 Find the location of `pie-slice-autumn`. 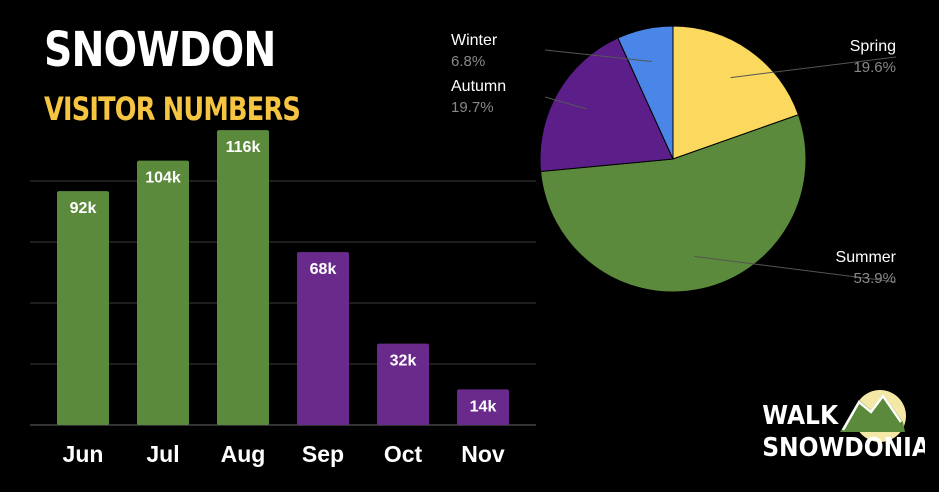

pie-slice-autumn is located at coordinates (606, 105).